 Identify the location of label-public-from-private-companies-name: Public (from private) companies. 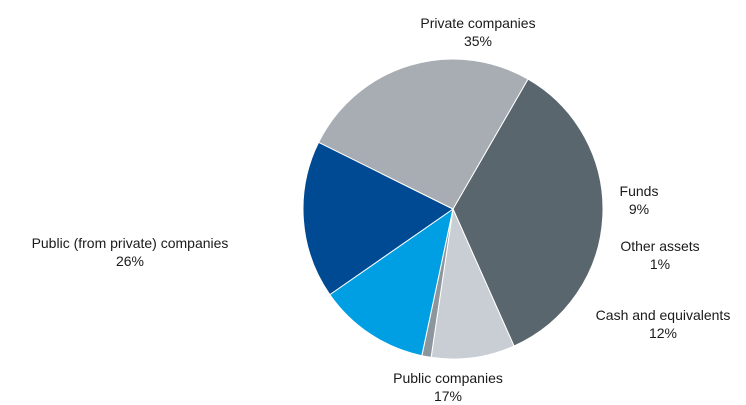
(130, 243).